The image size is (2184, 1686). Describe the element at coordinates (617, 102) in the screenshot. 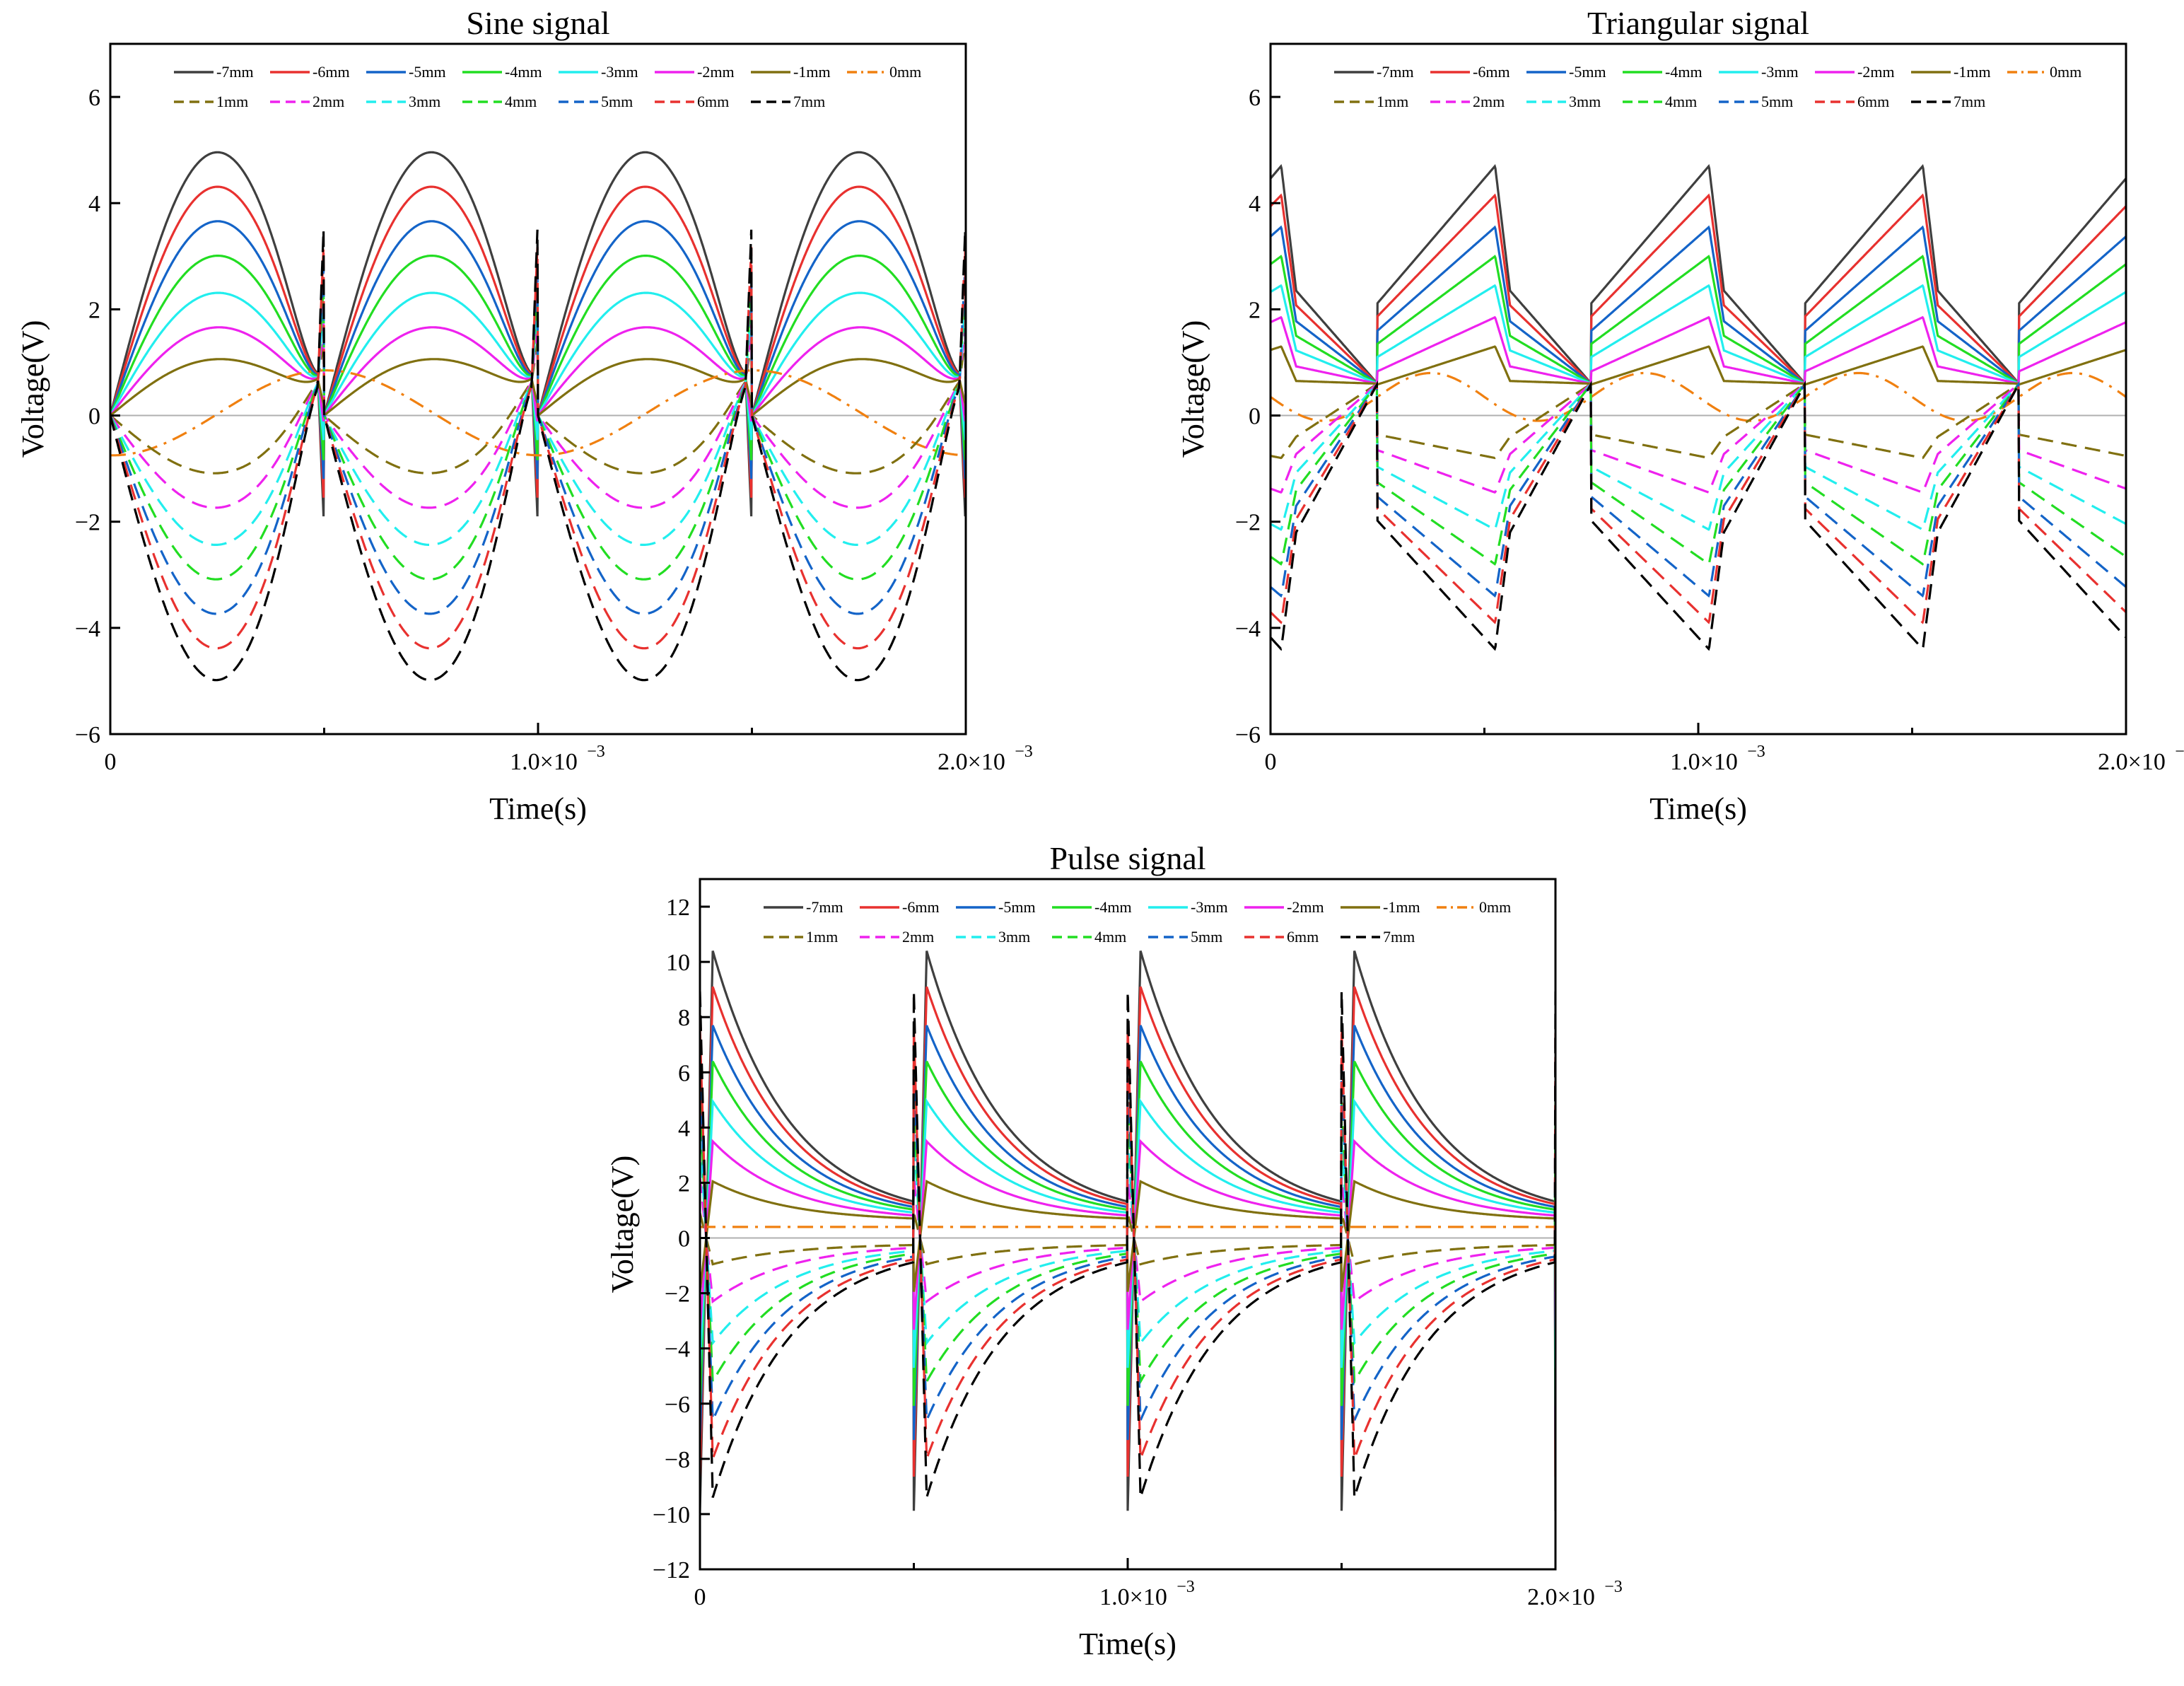

I see `legend-label: 5mm` at that location.